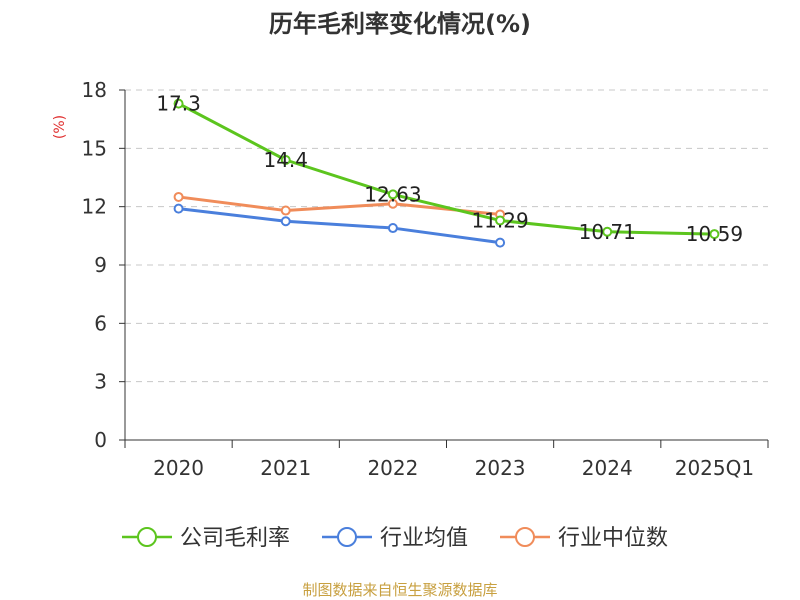  Describe the element at coordinates (347, 537) in the screenshot. I see `legend-marker-行业均值` at that location.